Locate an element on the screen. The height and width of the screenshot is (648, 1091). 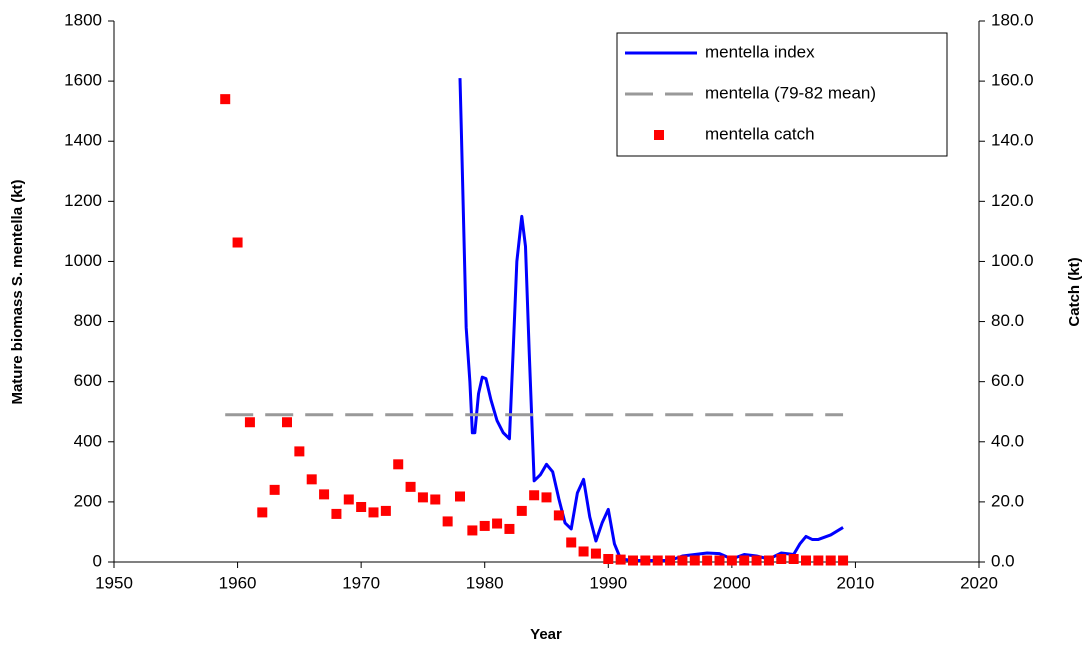
legend-label: mentella (79-82 mean) is located at coordinates (790, 92).